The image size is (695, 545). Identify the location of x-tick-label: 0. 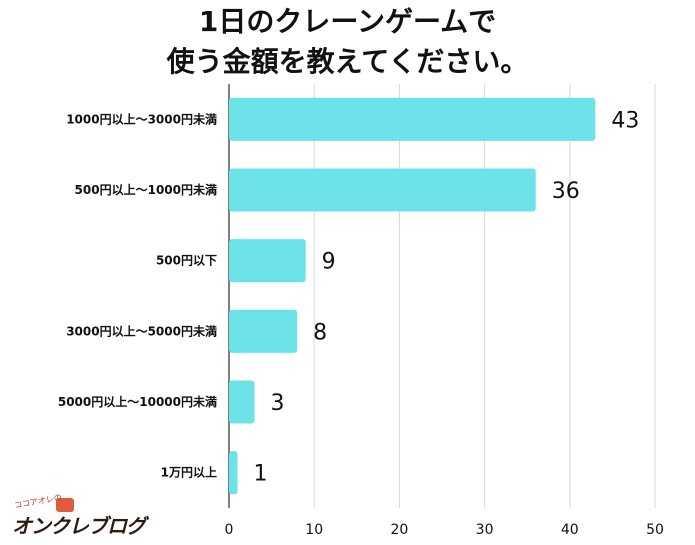
(229, 530).